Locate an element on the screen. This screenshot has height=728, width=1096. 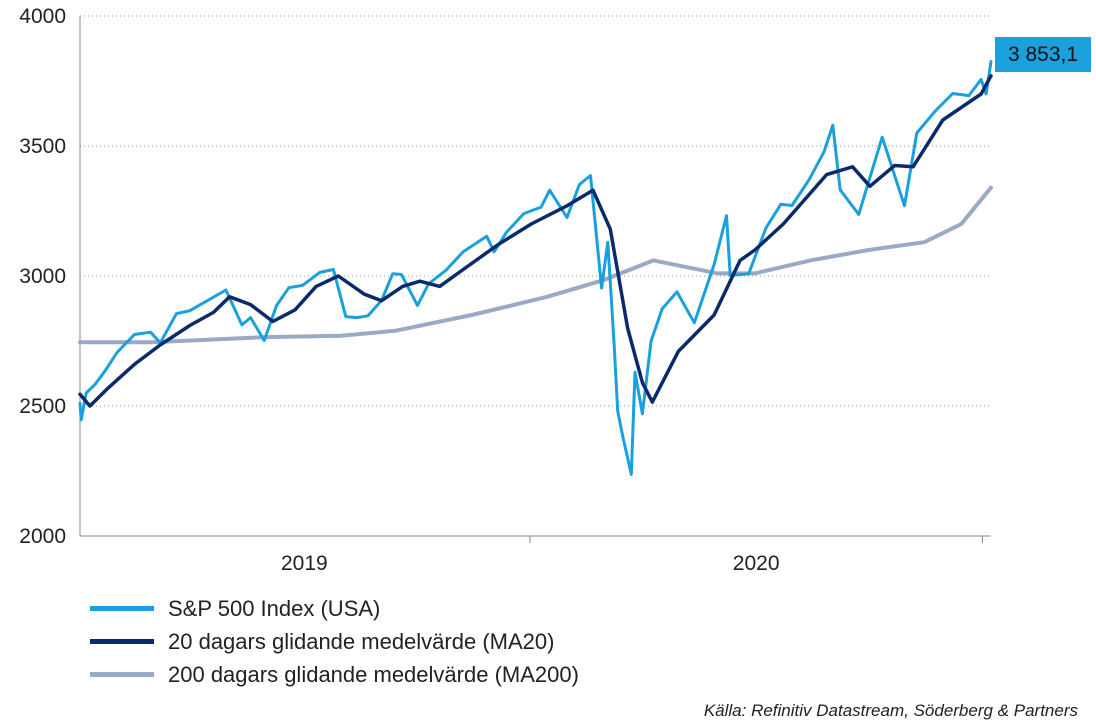
last-value-badge: 3 853,1 is located at coordinates (1043, 54).